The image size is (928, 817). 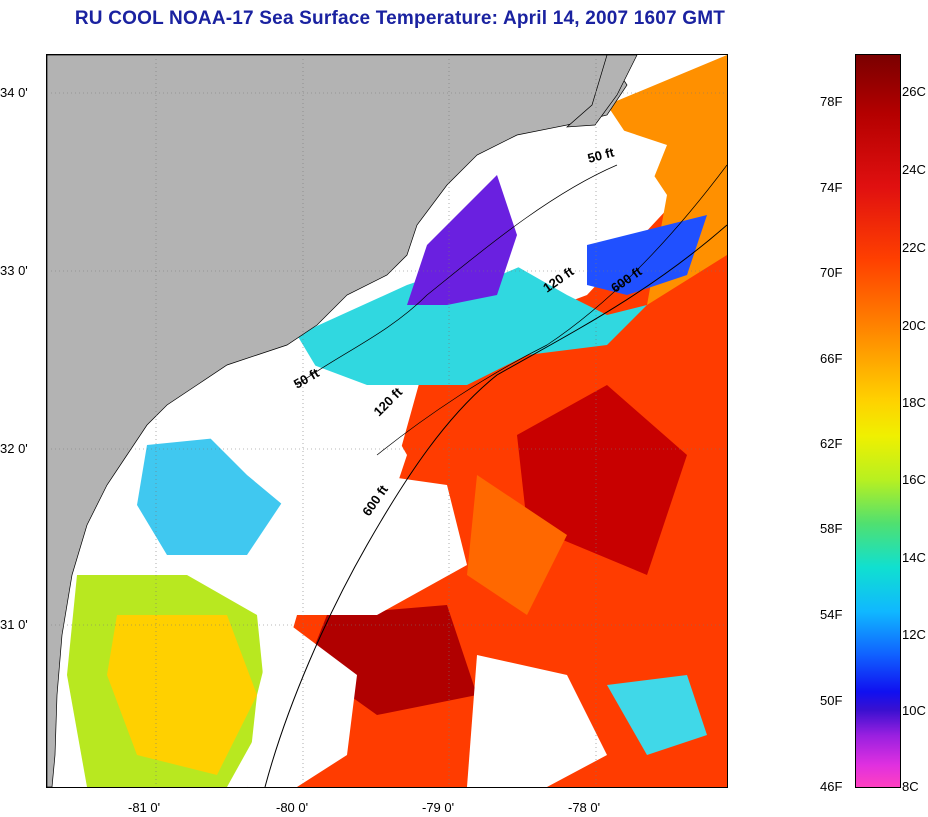 What do you see at coordinates (914, 247) in the screenshot?
I see `colorbar-celsius-label: 22C` at bounding box center [914, 247].